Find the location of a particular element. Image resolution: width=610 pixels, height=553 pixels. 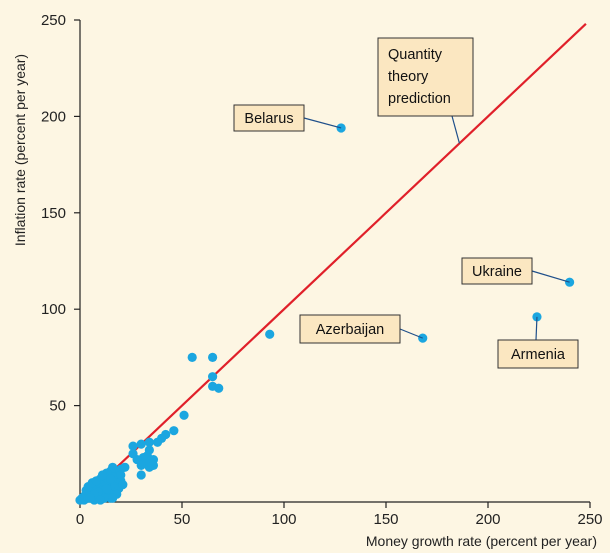

prediction-label-line: theory is located at coordinates (408, 77).